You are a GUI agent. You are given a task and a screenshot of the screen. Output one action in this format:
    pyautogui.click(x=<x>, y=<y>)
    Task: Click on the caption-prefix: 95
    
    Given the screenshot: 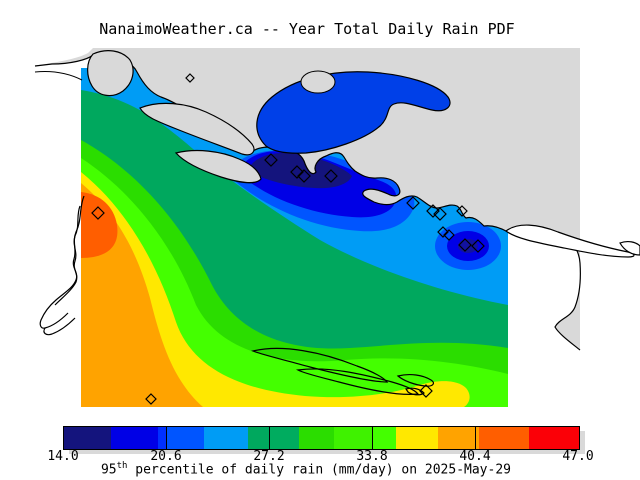 What is the action you would take?
    pyautogui.click(x=108, y=470)
    